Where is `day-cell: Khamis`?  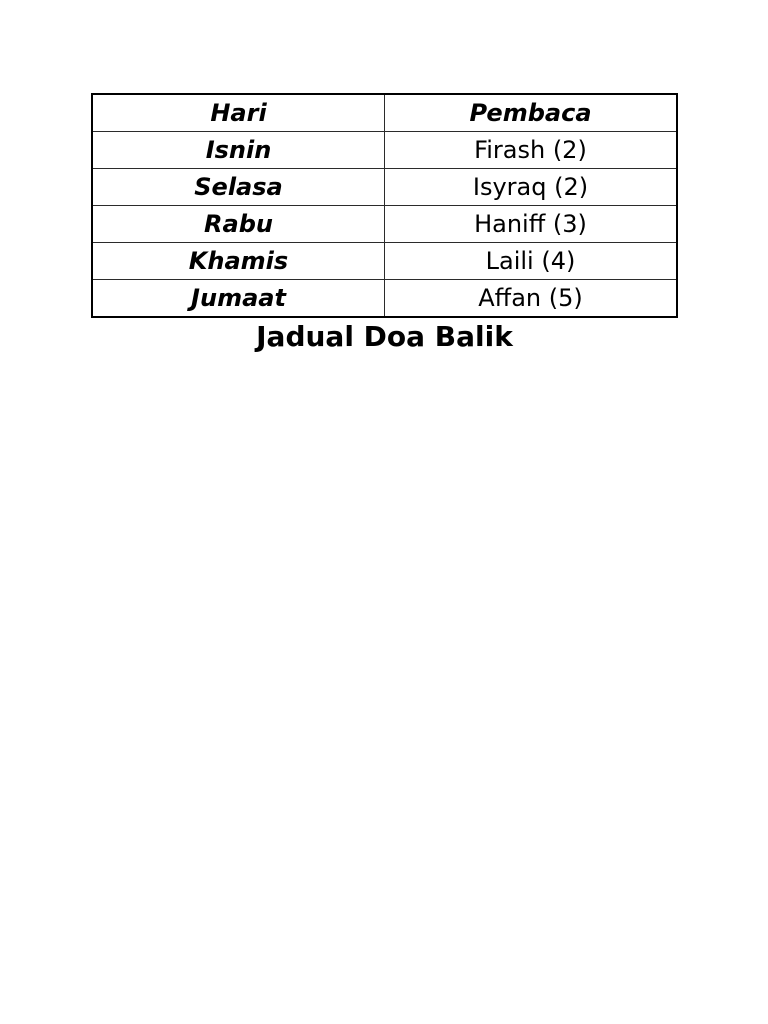
day-cell: Khamis is located at coordinates (238, 261).